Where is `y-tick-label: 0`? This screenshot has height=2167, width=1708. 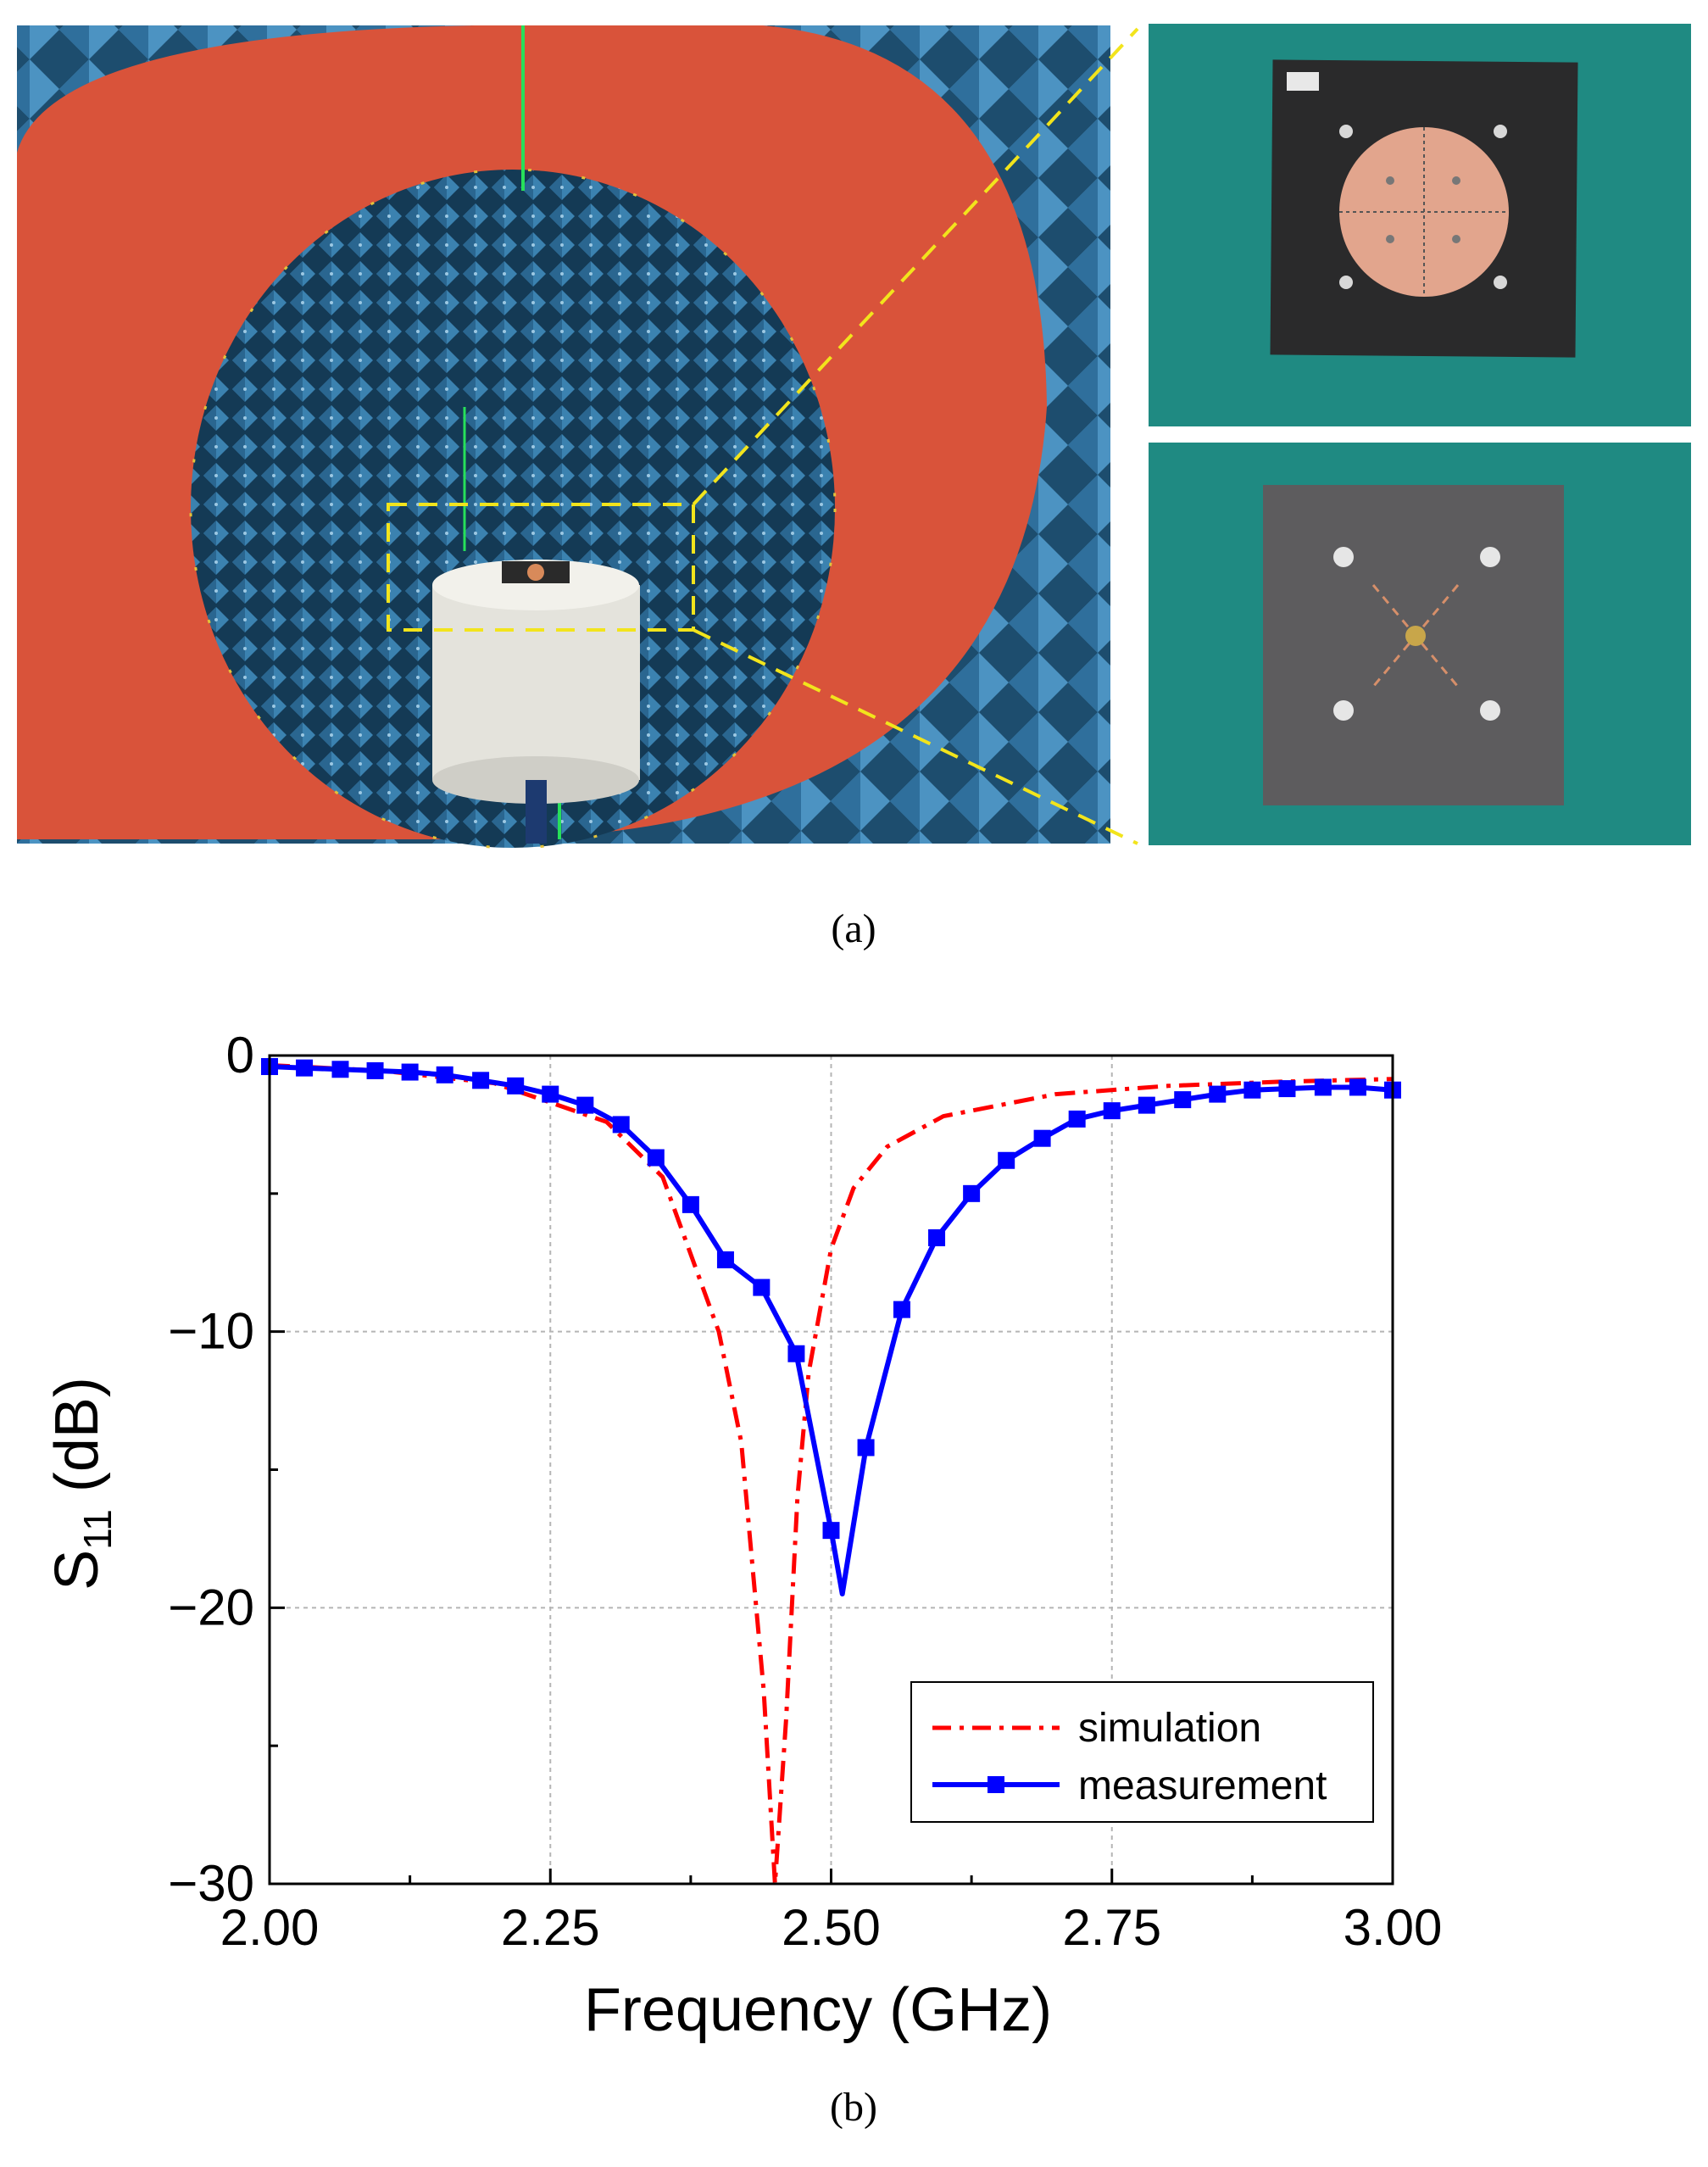
y-tick-label: 0 is located at coordinates (240, 1055).